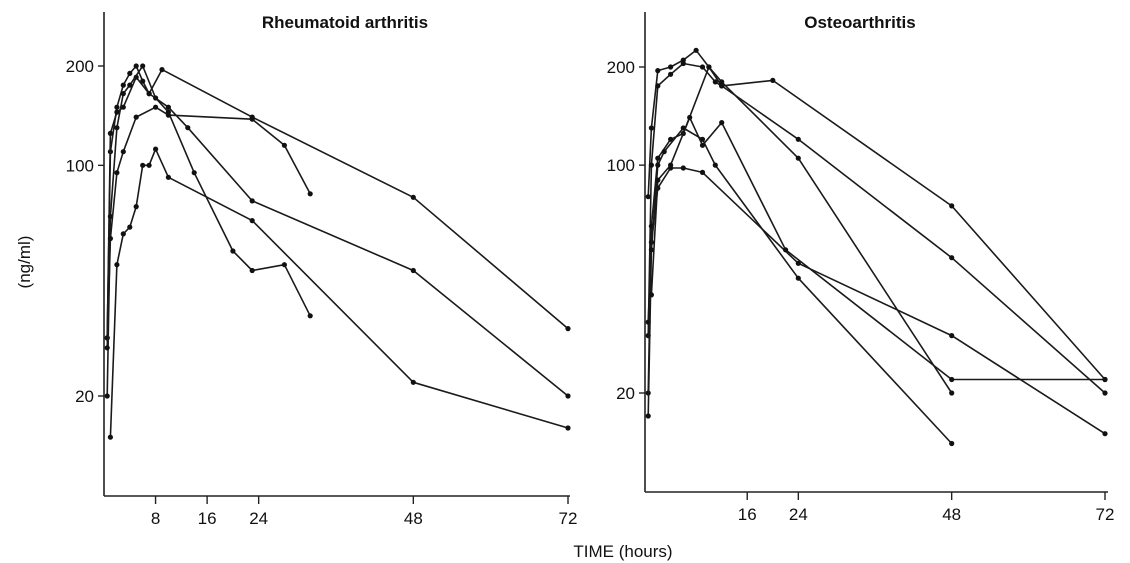 Image resolution: width=1130 pixels, height=563 pixels. I want to click on x-axis-label: TIME (hours), so click(622, 551).